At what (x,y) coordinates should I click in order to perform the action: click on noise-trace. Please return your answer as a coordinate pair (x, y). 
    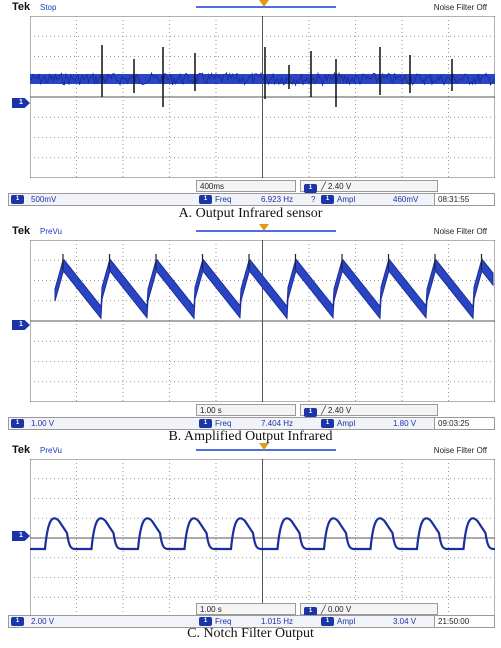
    Looking at the image, I should click on (262, 79).